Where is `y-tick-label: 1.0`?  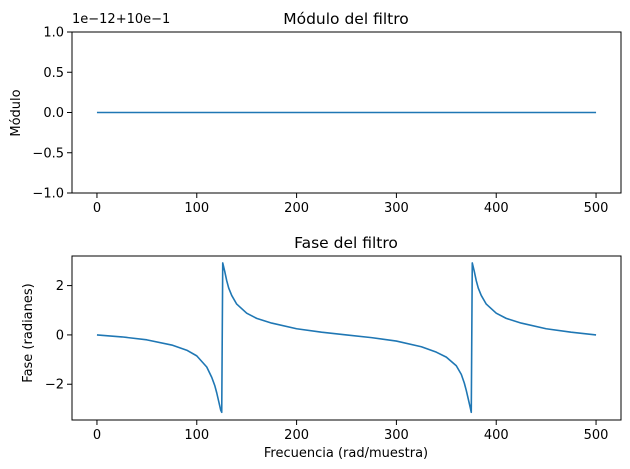
y-tick-label: 1.0 is located at coordinates (53, 33).